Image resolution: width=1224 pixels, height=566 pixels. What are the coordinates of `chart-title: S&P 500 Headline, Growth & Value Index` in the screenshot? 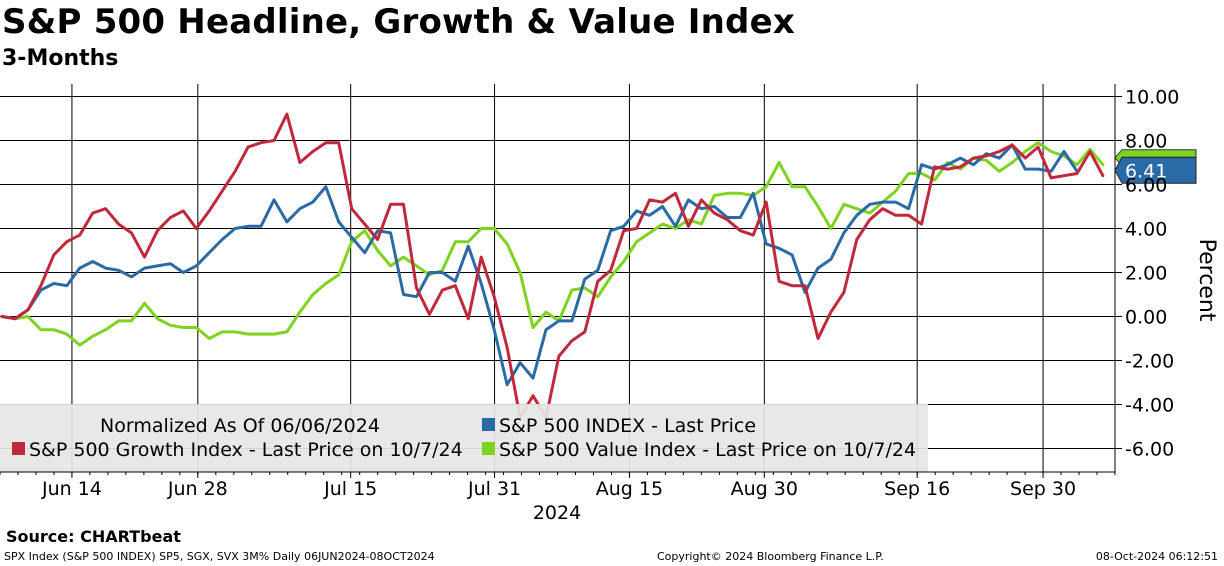 It's located at (398, 22).